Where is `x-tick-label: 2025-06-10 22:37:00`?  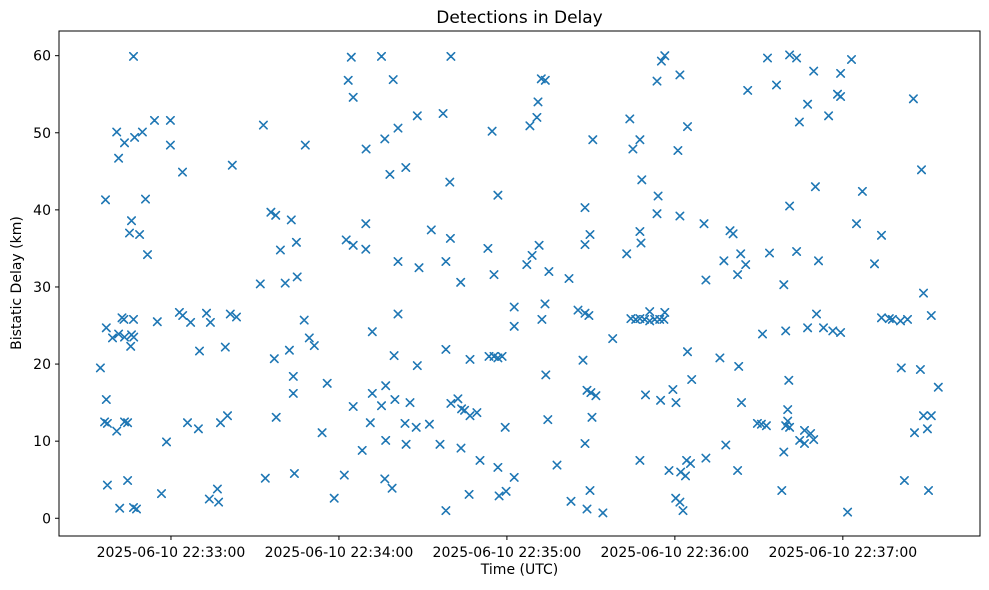
x-tick-label: 2025-06-10 22:37:00 is located at coordinates (842, 553).